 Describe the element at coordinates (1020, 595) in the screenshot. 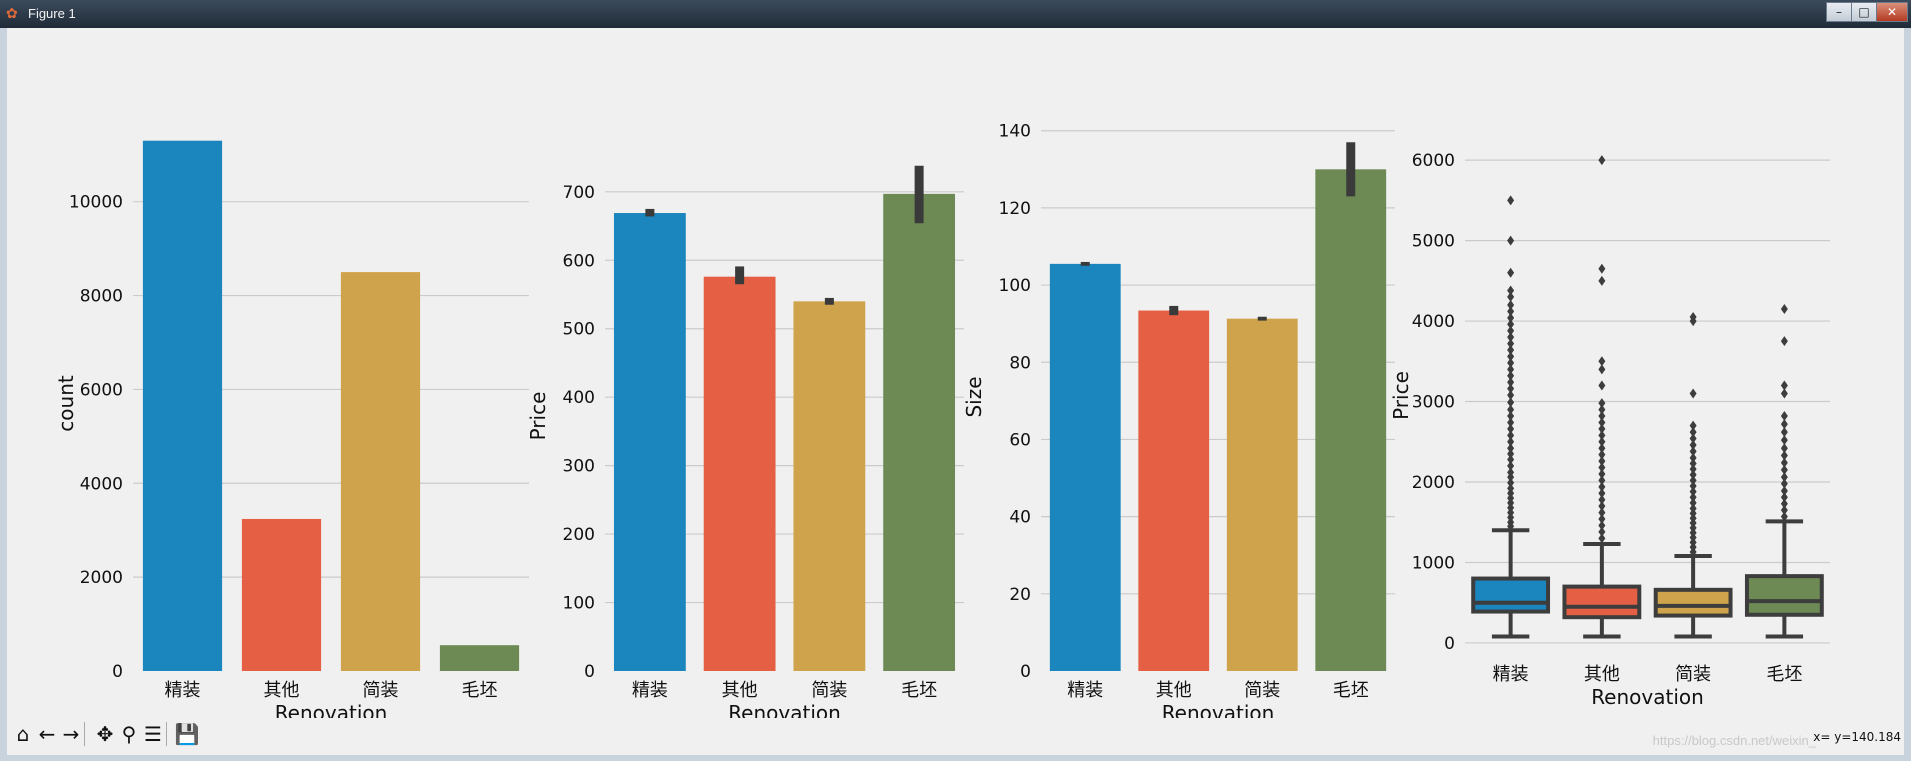

I see `y-tick-label: 20` at that location.